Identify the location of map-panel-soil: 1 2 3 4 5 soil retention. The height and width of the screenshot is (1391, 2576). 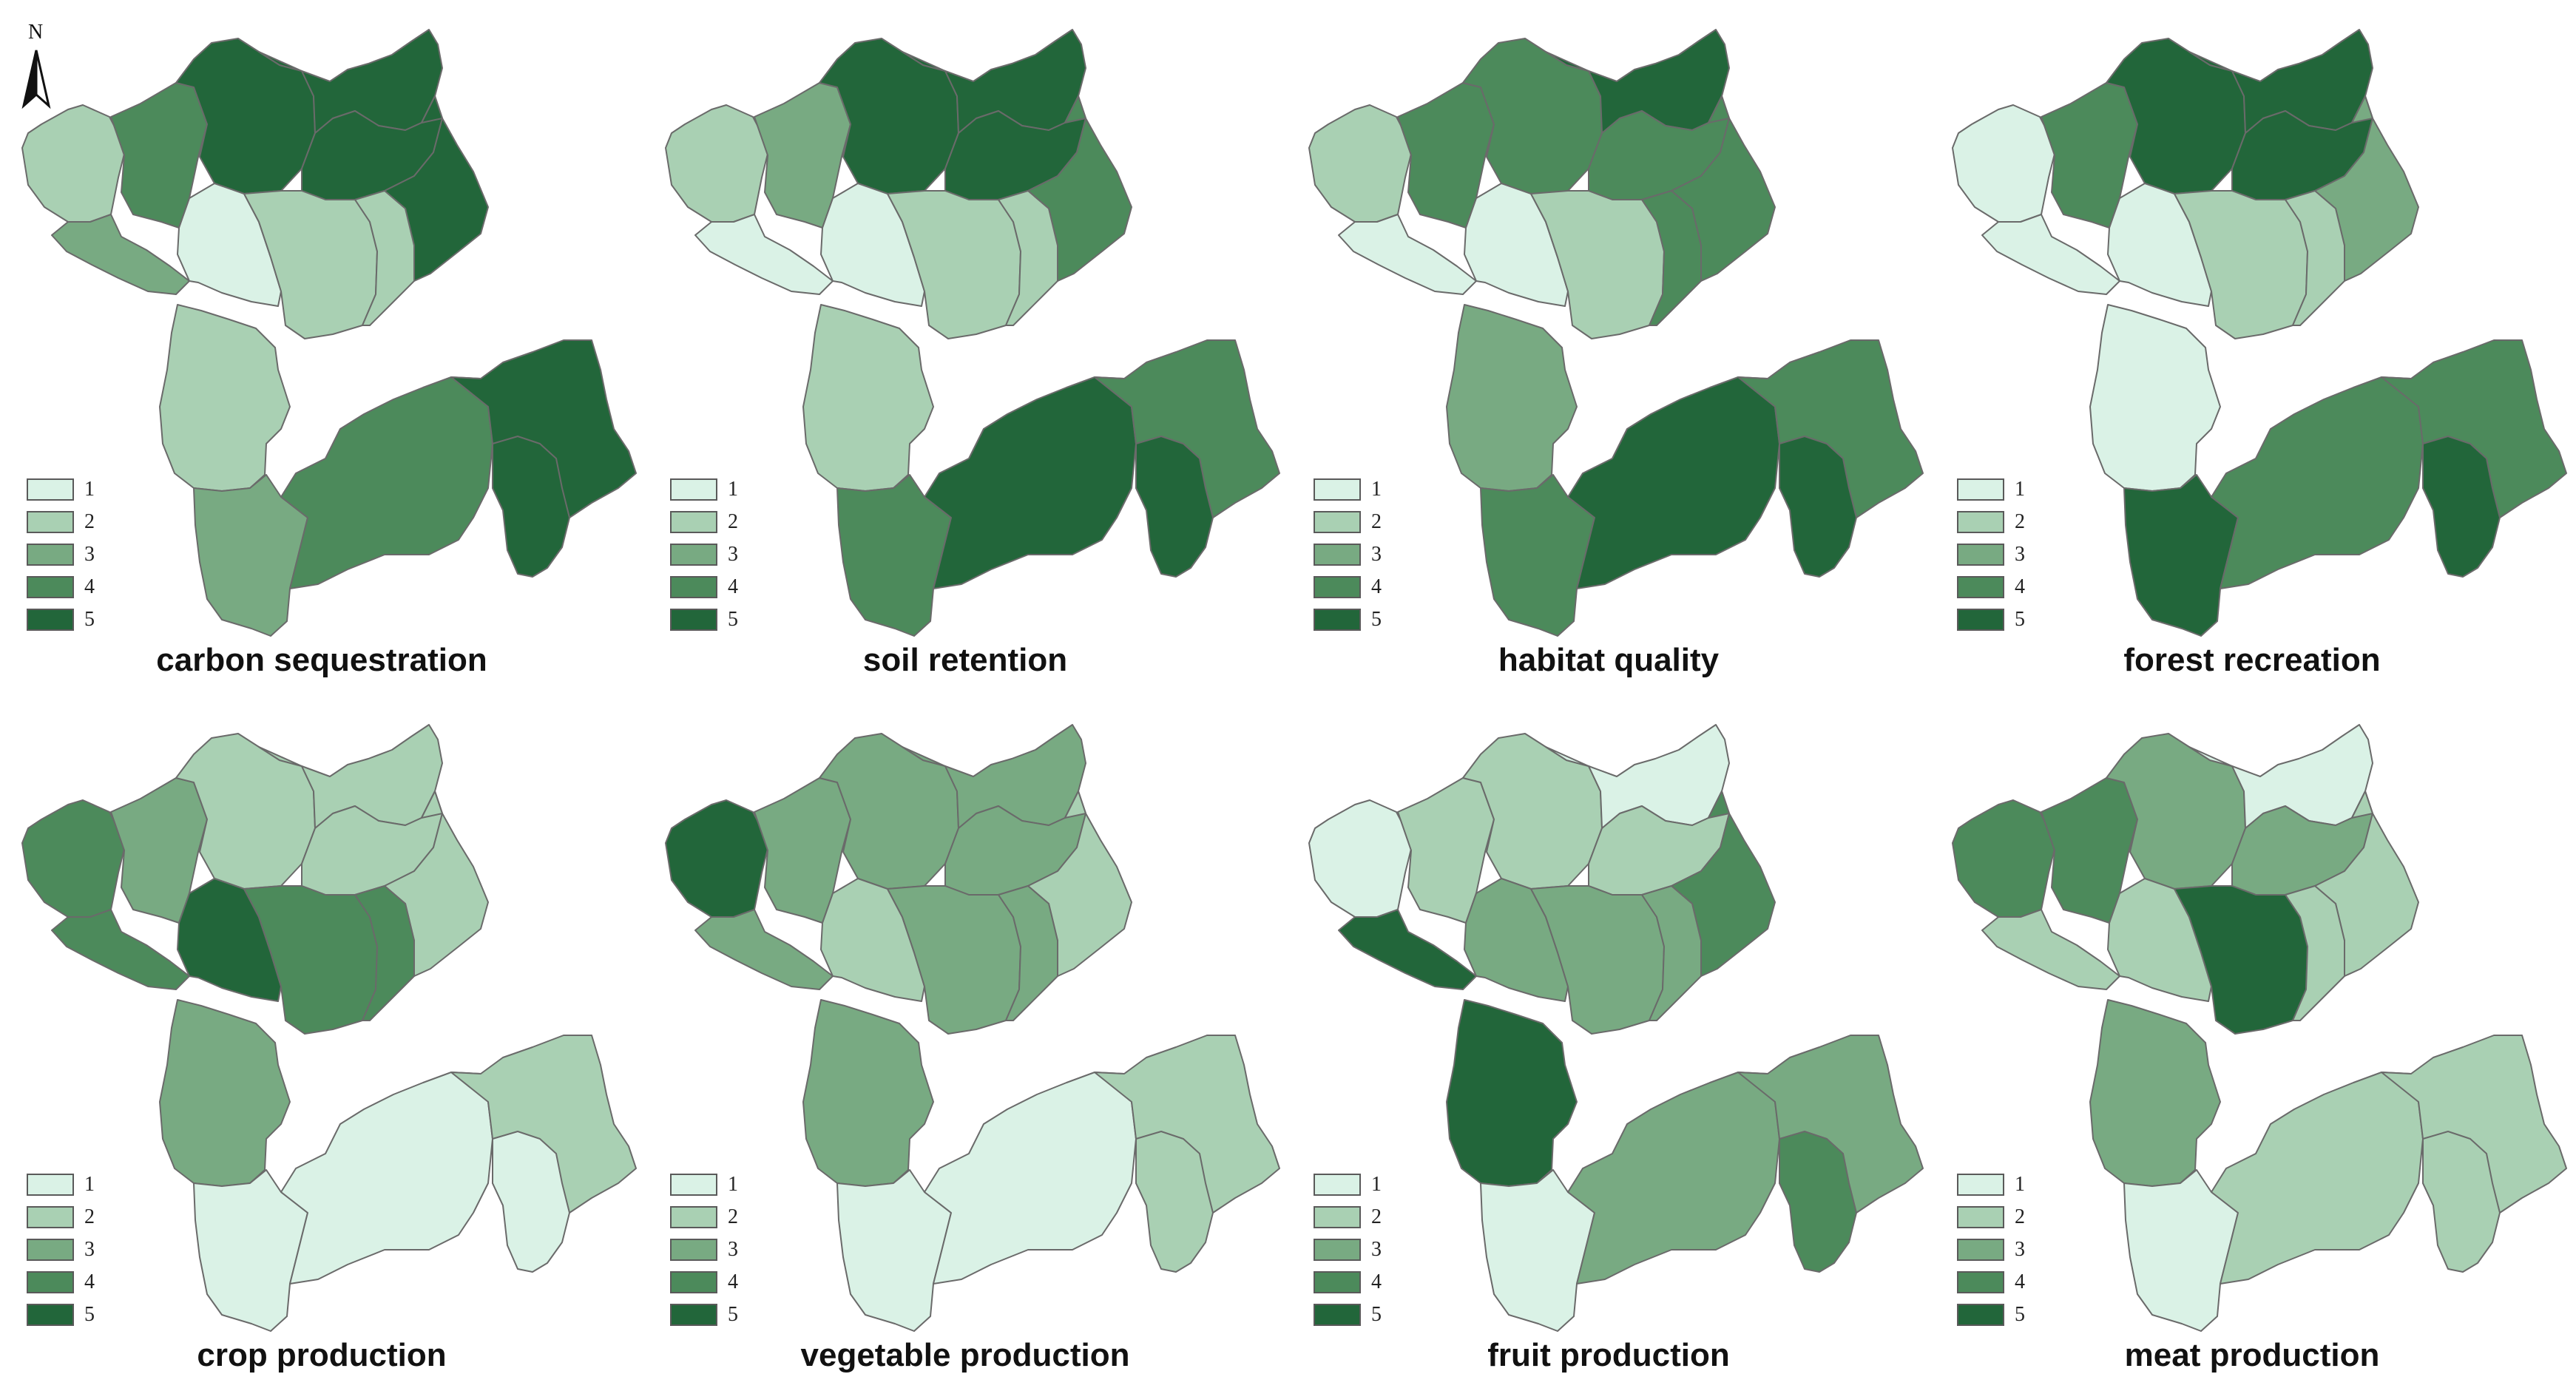
(965, 347).